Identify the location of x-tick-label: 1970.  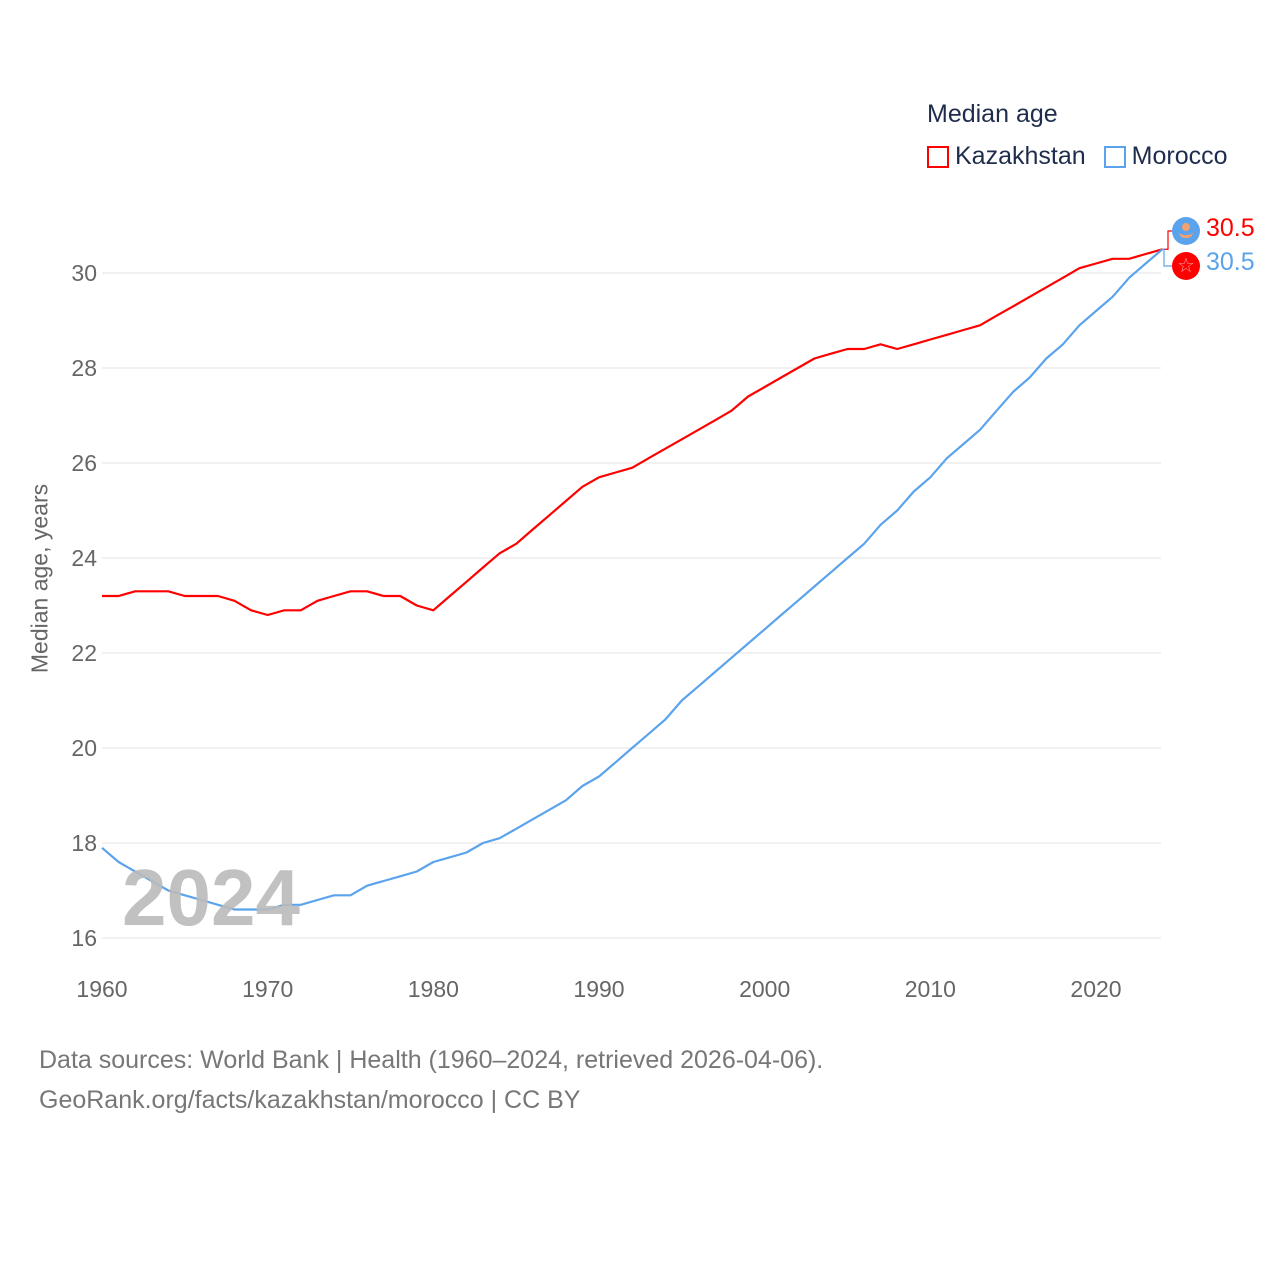
(267, 989).